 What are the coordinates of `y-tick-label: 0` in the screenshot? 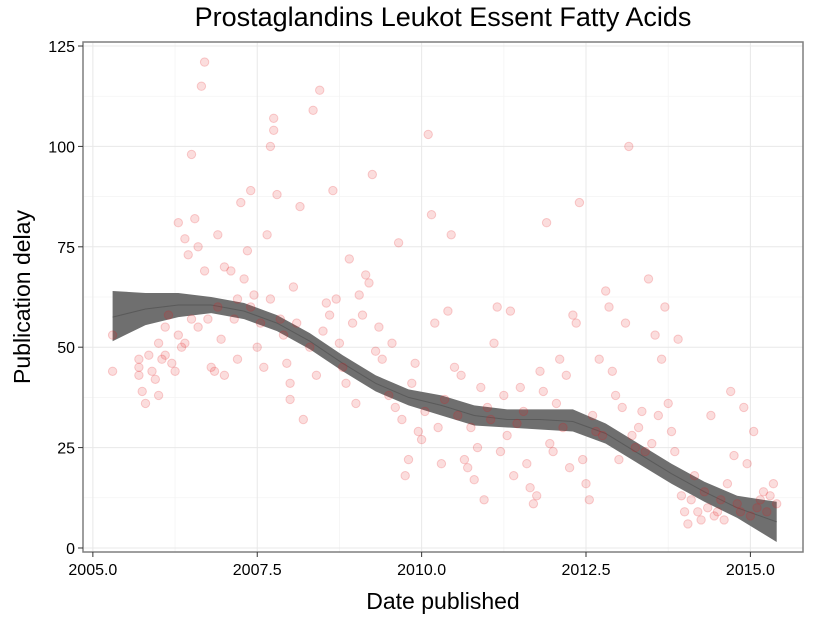 It's located at (70, 549).